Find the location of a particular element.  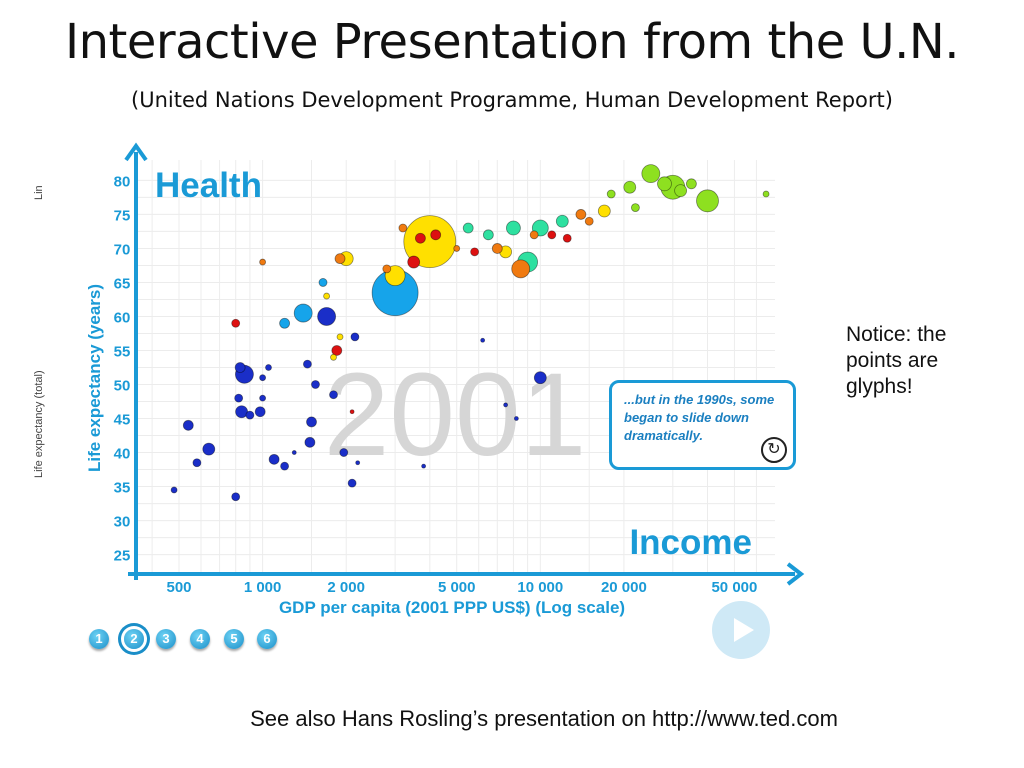

slide-nav-button-4: 4 is located at coordinates (200, 639).